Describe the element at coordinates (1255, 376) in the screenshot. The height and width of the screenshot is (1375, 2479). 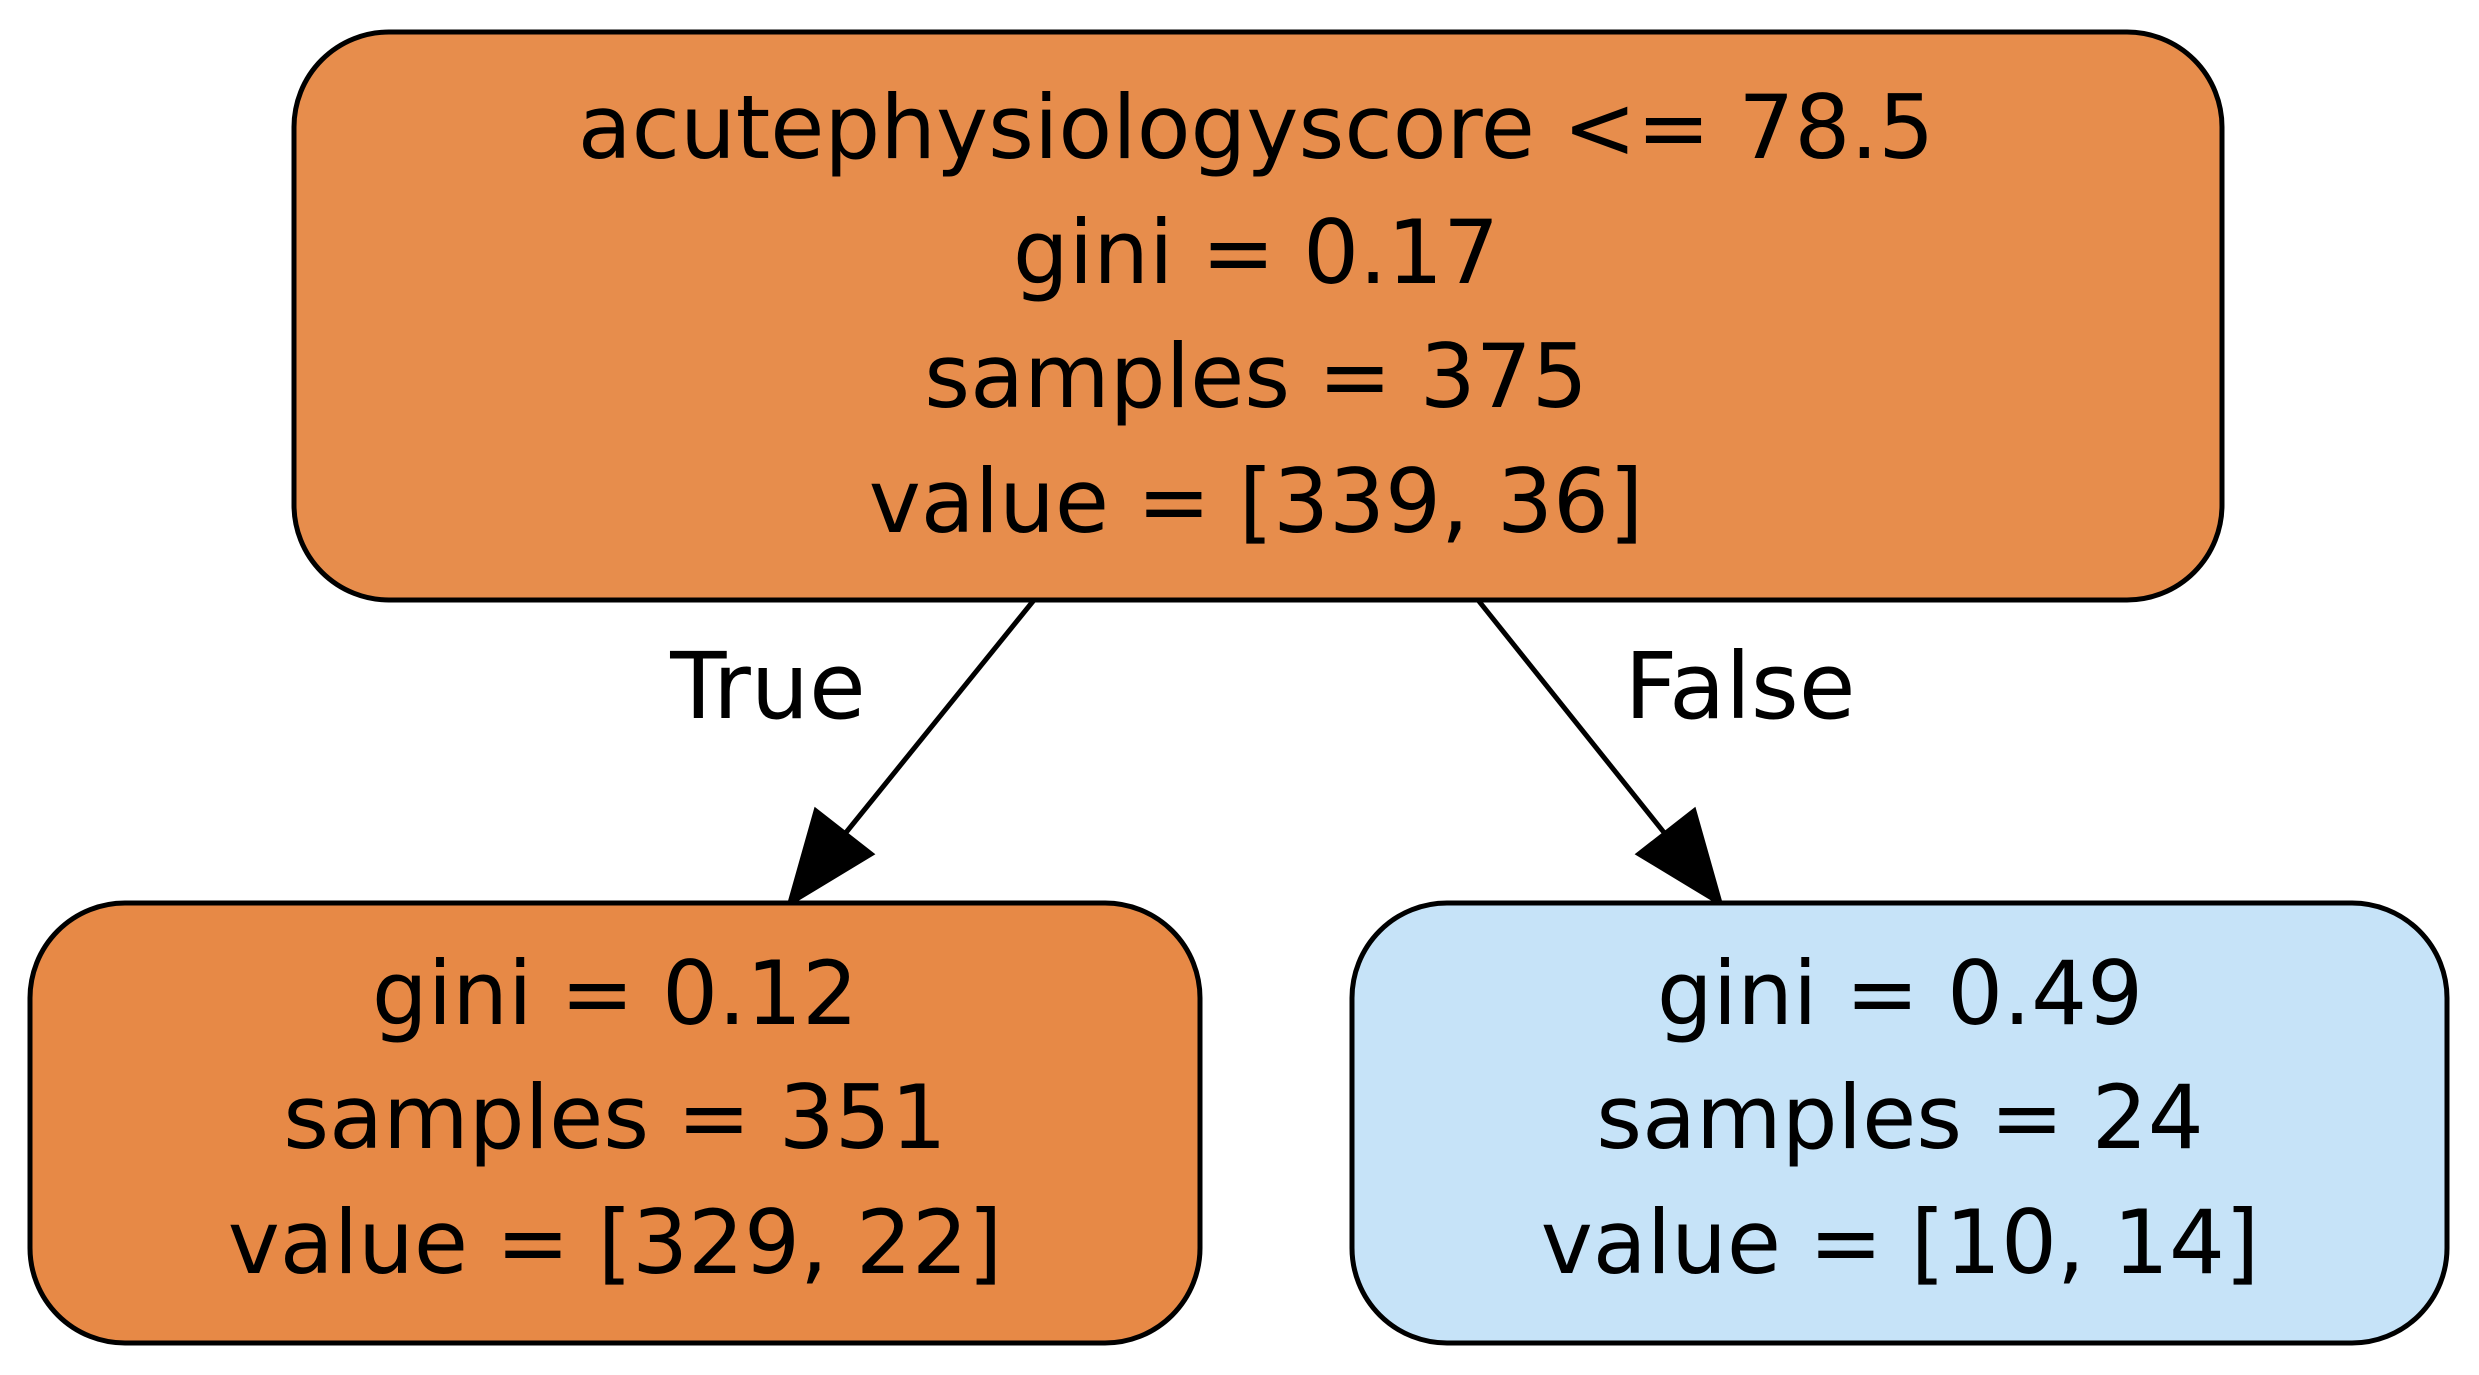
I see `root-samples: samples = 375` at that location.